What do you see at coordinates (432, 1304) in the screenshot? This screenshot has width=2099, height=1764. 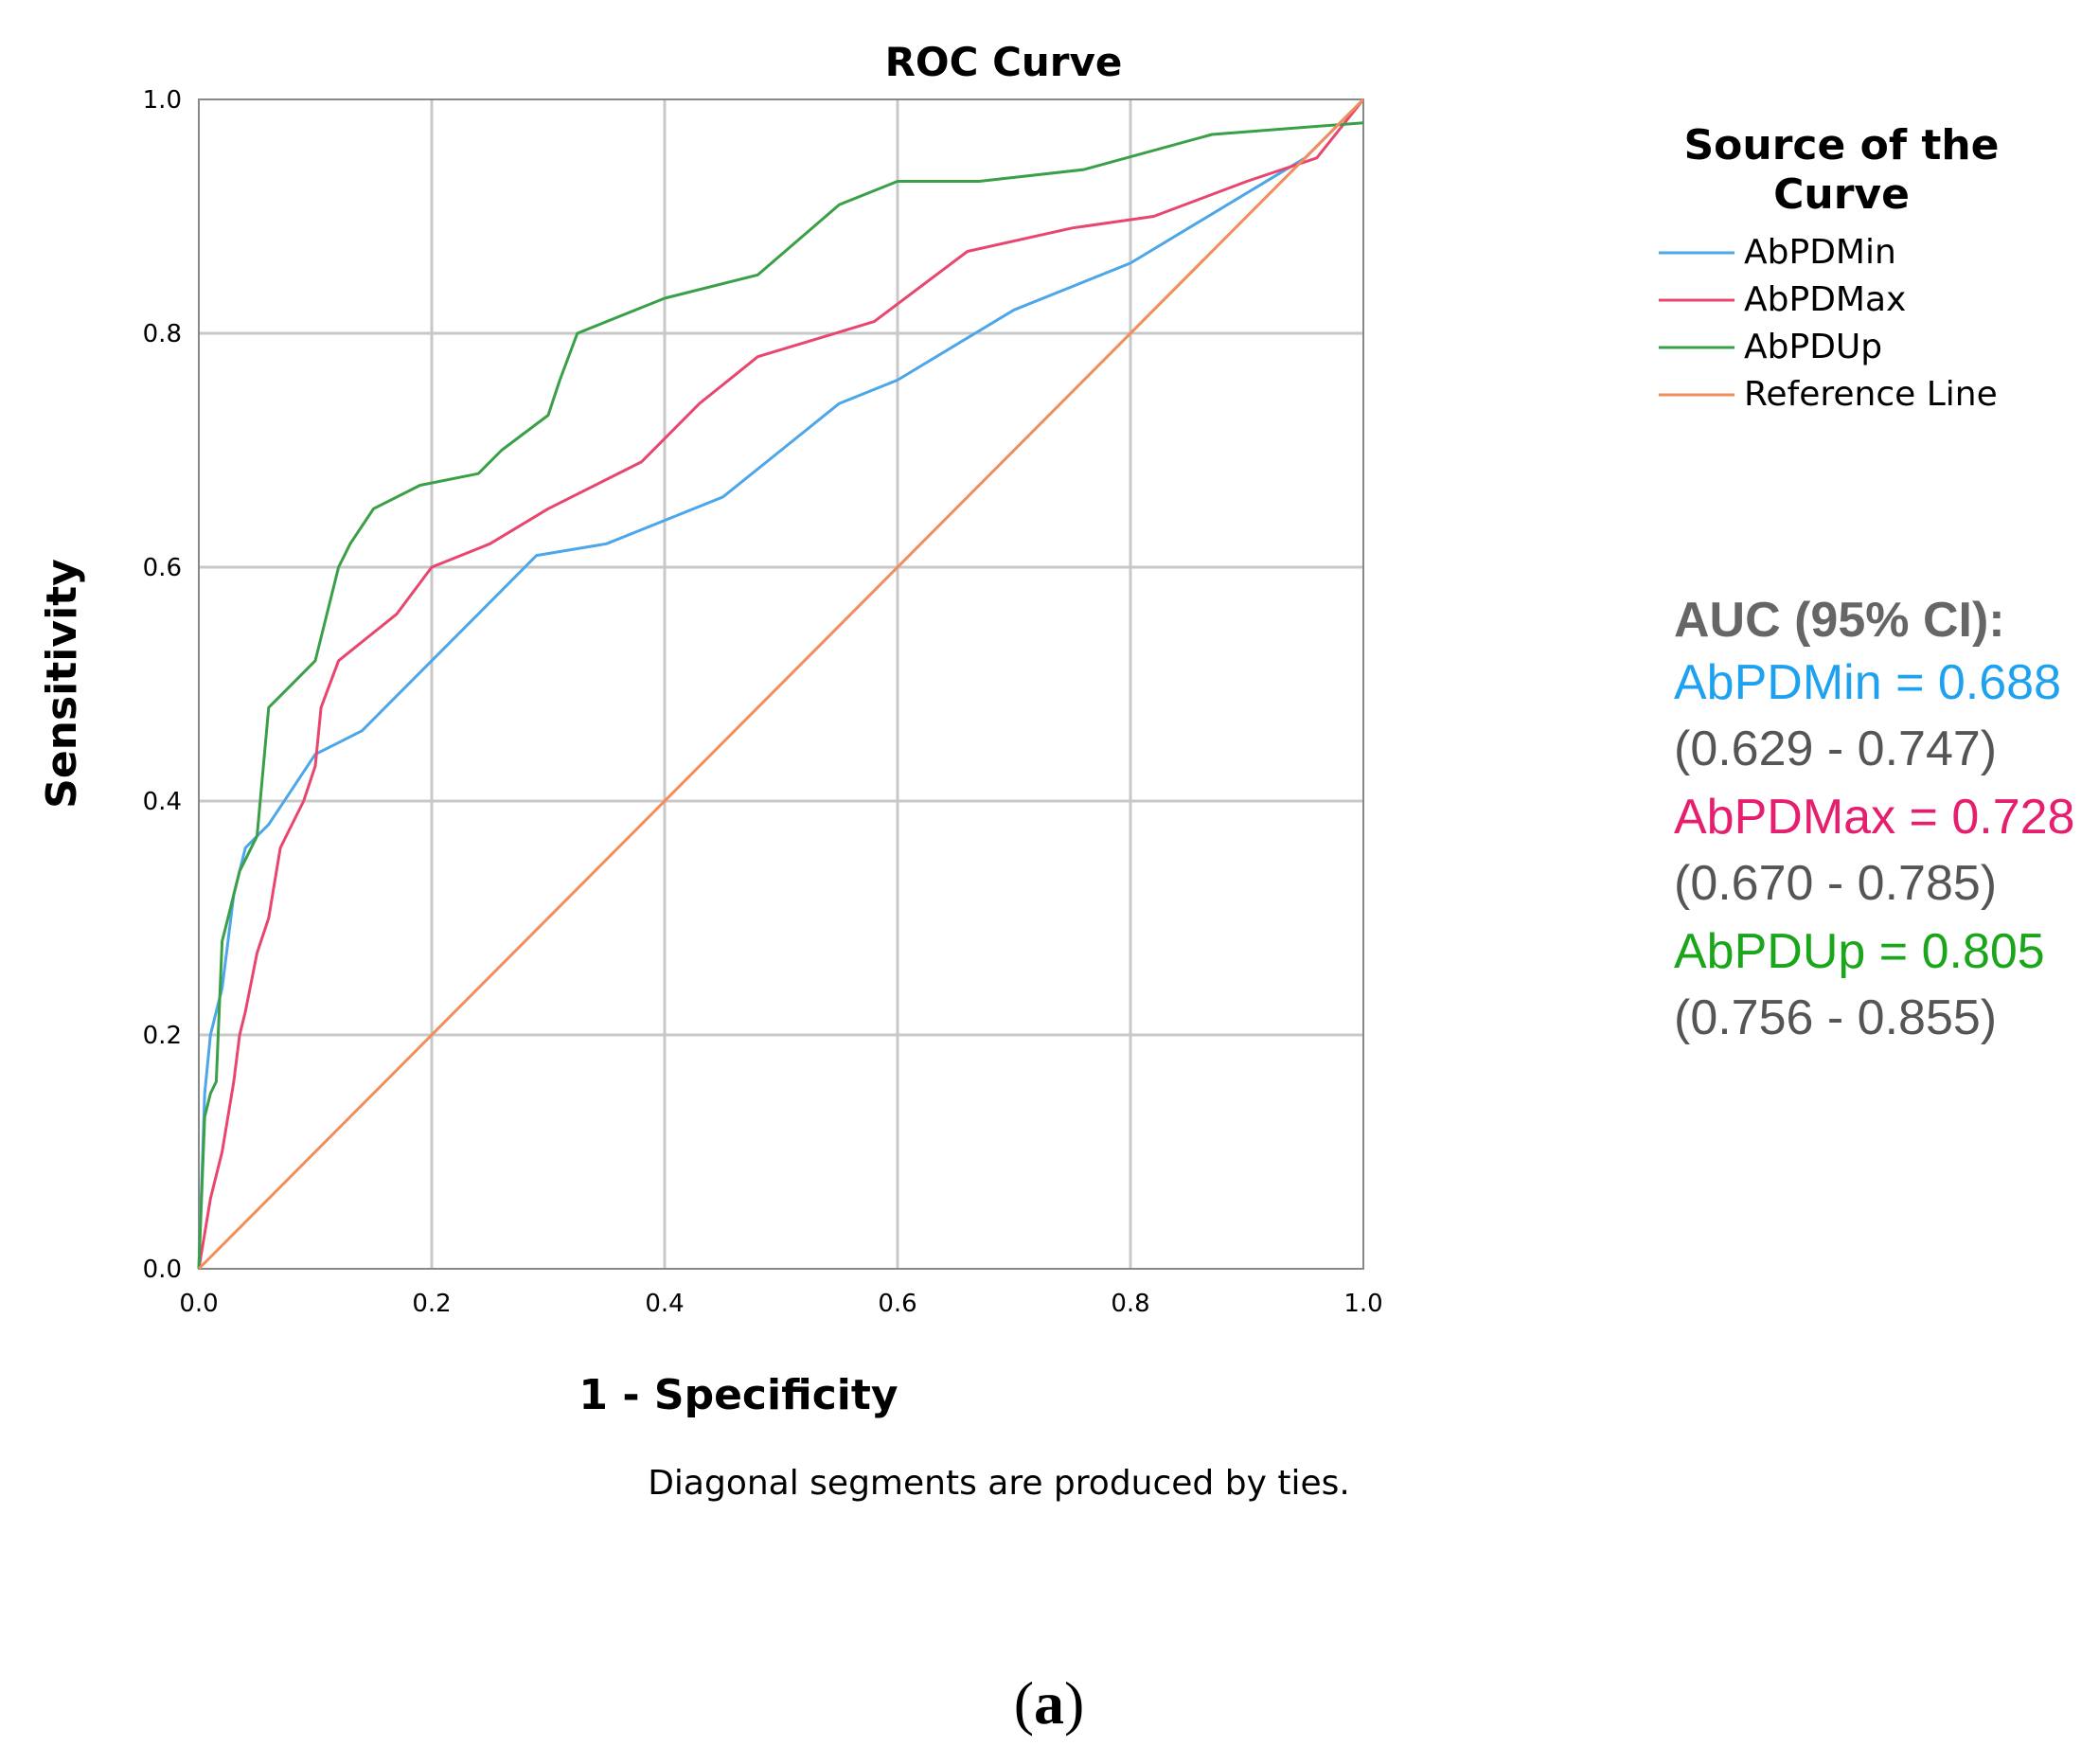 I see `x-tick-label: 0.2` at bounding box center [432, 1304].